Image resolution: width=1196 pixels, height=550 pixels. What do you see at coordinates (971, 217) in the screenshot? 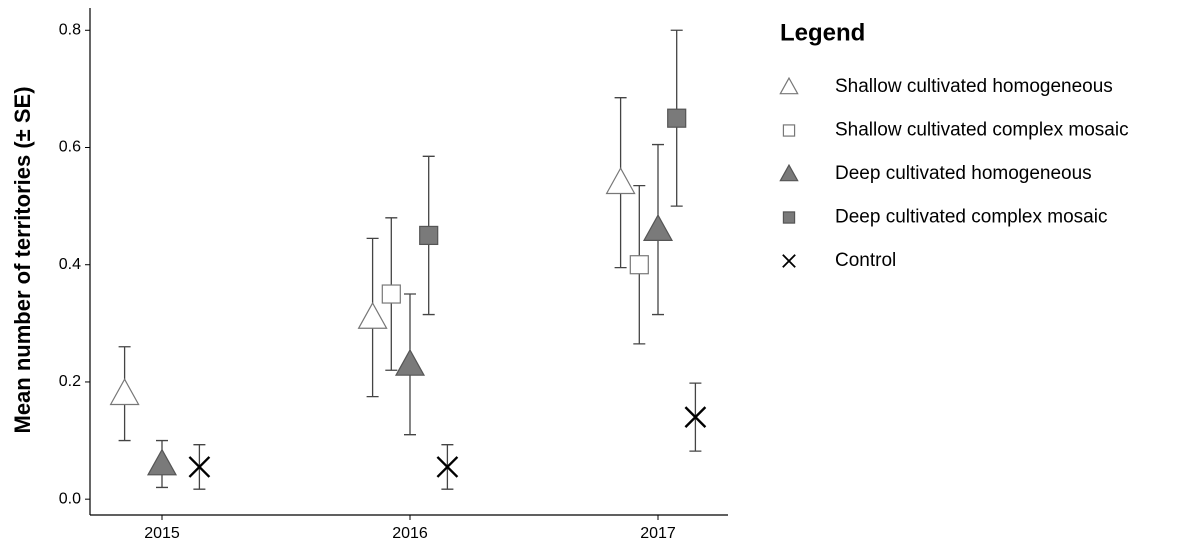
I see `legend-label: Deep cultivated complex mosaic` at bounding box center [971, 217].